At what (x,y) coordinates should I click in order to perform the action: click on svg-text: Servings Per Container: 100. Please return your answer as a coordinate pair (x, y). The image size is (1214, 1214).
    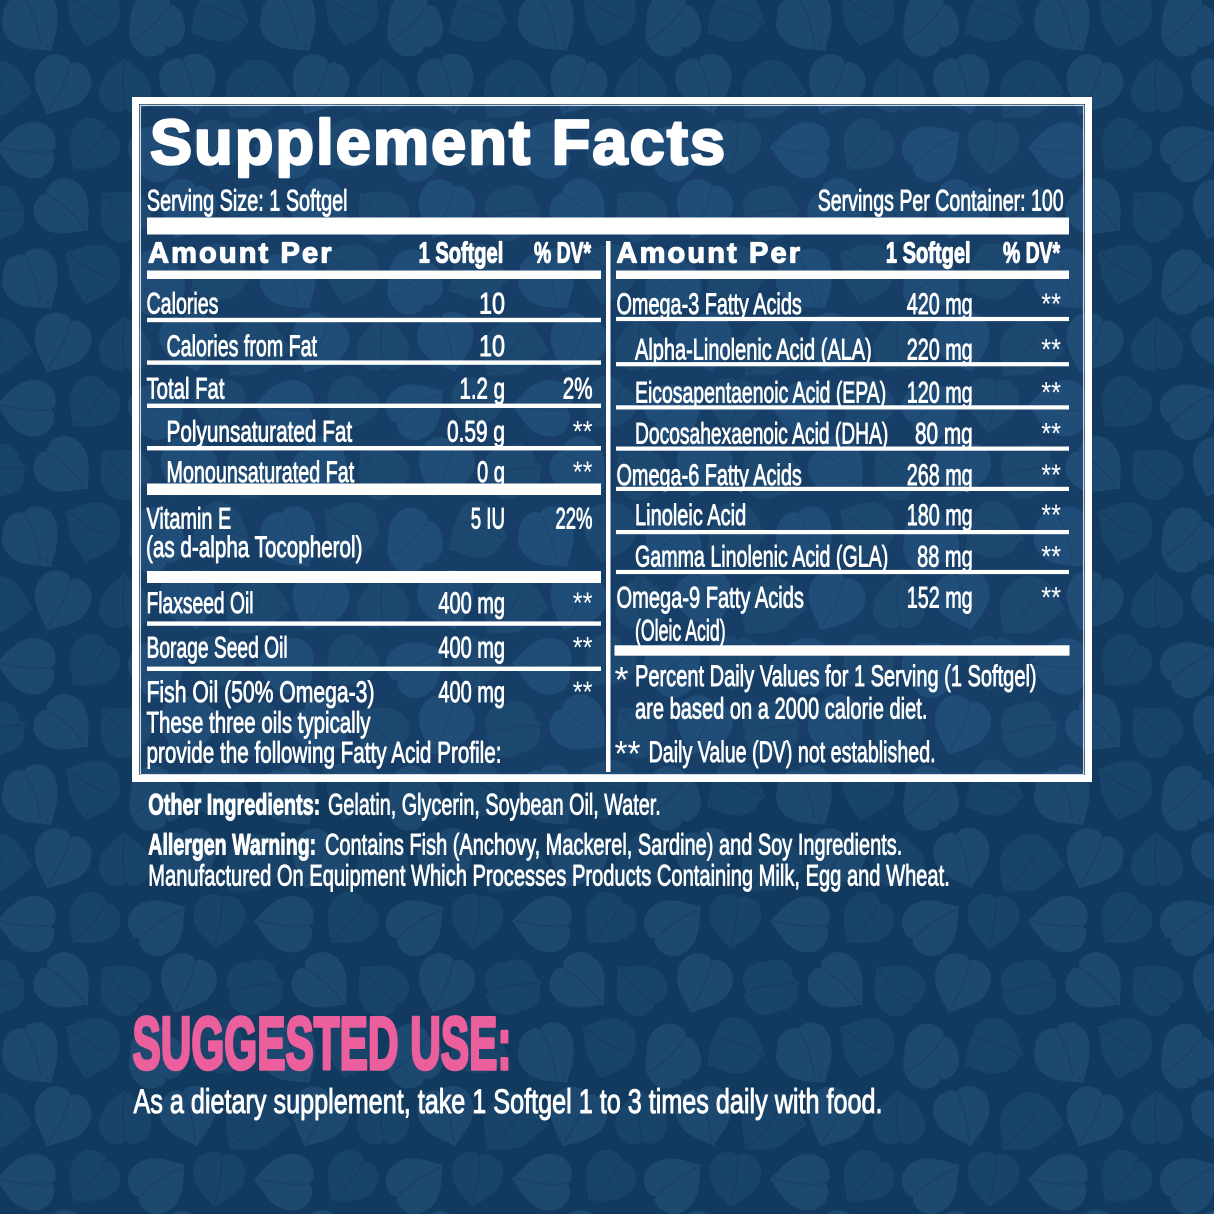
    Looking at the image, I should click on (941, 200).